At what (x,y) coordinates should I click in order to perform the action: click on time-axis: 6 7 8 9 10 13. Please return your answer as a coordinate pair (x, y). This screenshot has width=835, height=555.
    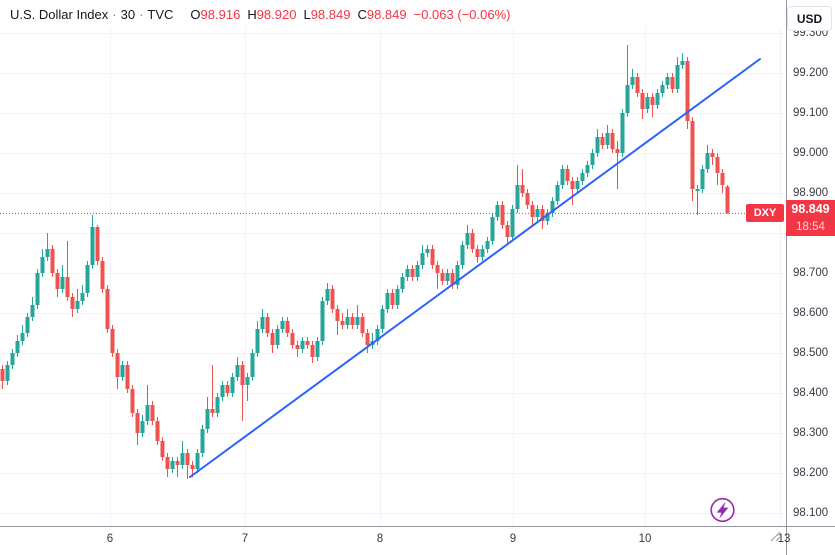
    Looking at the image, I should click on (417, 540).